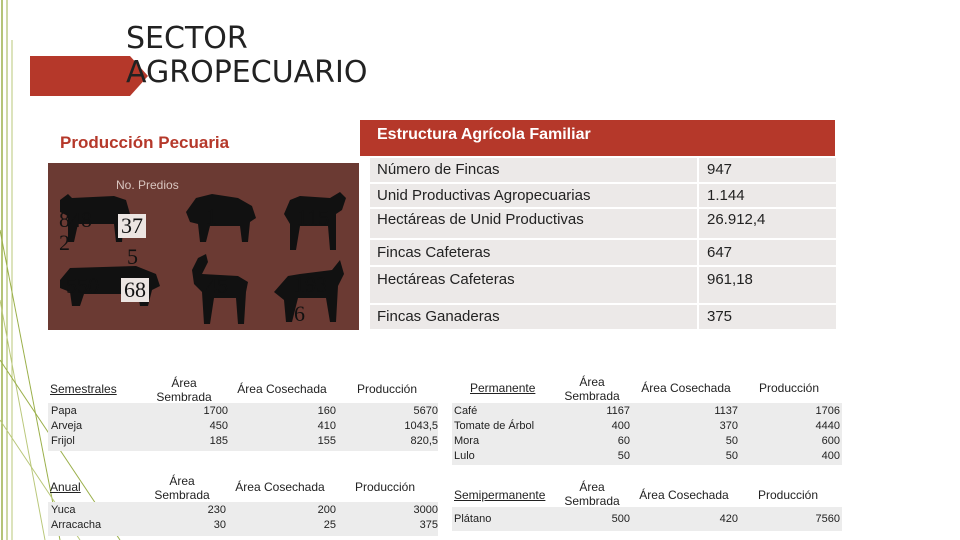 This screenshot has height=540, width=960. What do you see at coordinates (215, 411) in the screenshot?
I see `value-cell: 1700` at bounding box center [215, 411].